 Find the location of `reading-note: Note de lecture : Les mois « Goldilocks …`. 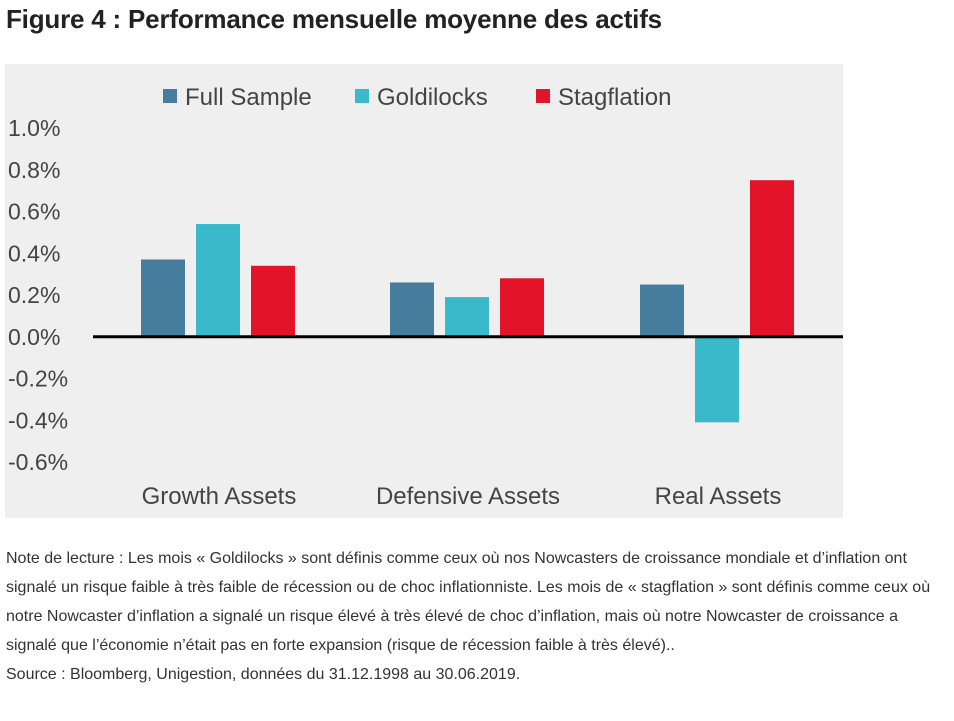

reading-note: Note de lecture : Les mois « Goldilocks … is located at coordinates (468, 602).